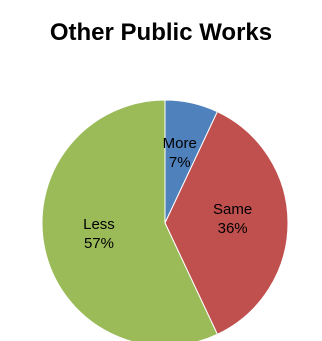 The height and width of the screenshot is (341, 322). What do you see at coordinates (99, 224) in the screenshot?
I see `slice-label-less: Less` at bounding box center [99, 224].